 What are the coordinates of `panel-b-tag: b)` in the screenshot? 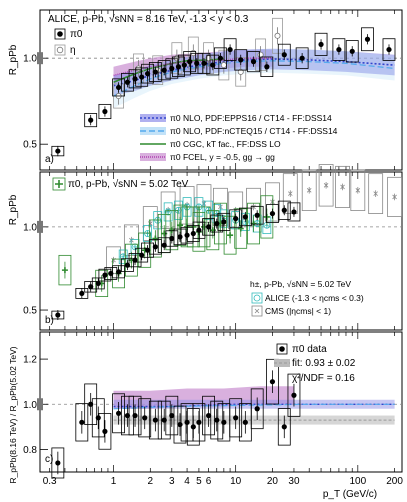 It's located at (49, 320).